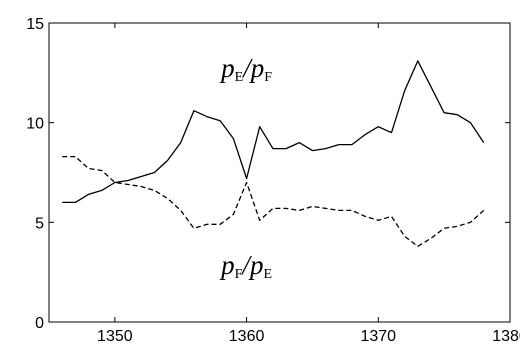 Image resolution: width=520 pixels, height=351 pixels. I want to click on x-tick-label-1350: 1350, so click(115, 336).